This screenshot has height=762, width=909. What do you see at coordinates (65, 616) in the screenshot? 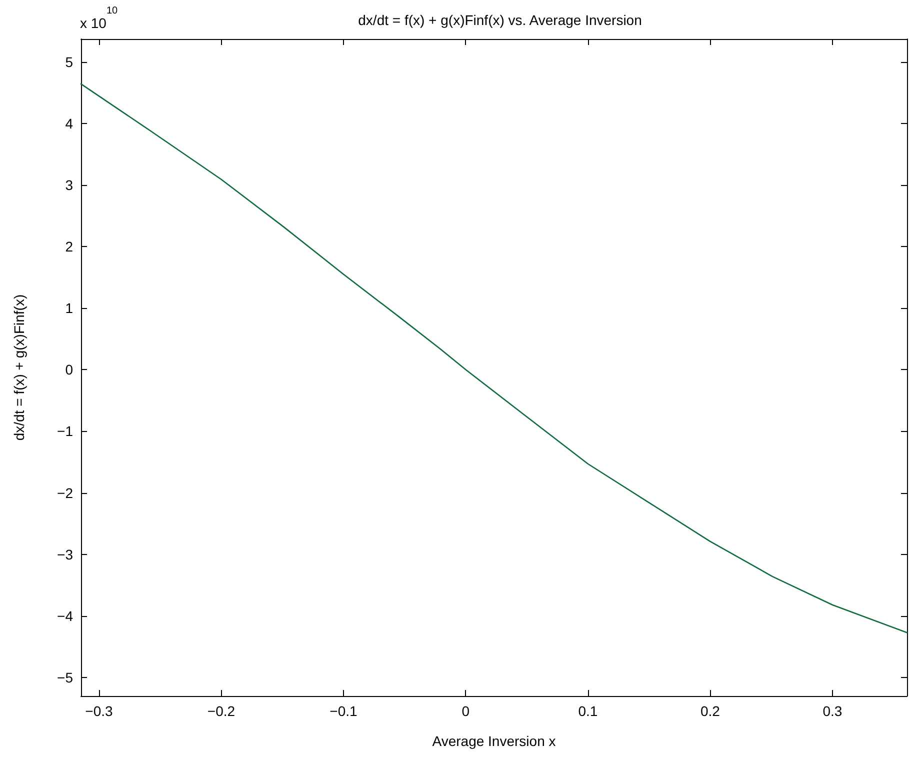
I see `y-tick-label: −4` at bounding box center [65, 616].